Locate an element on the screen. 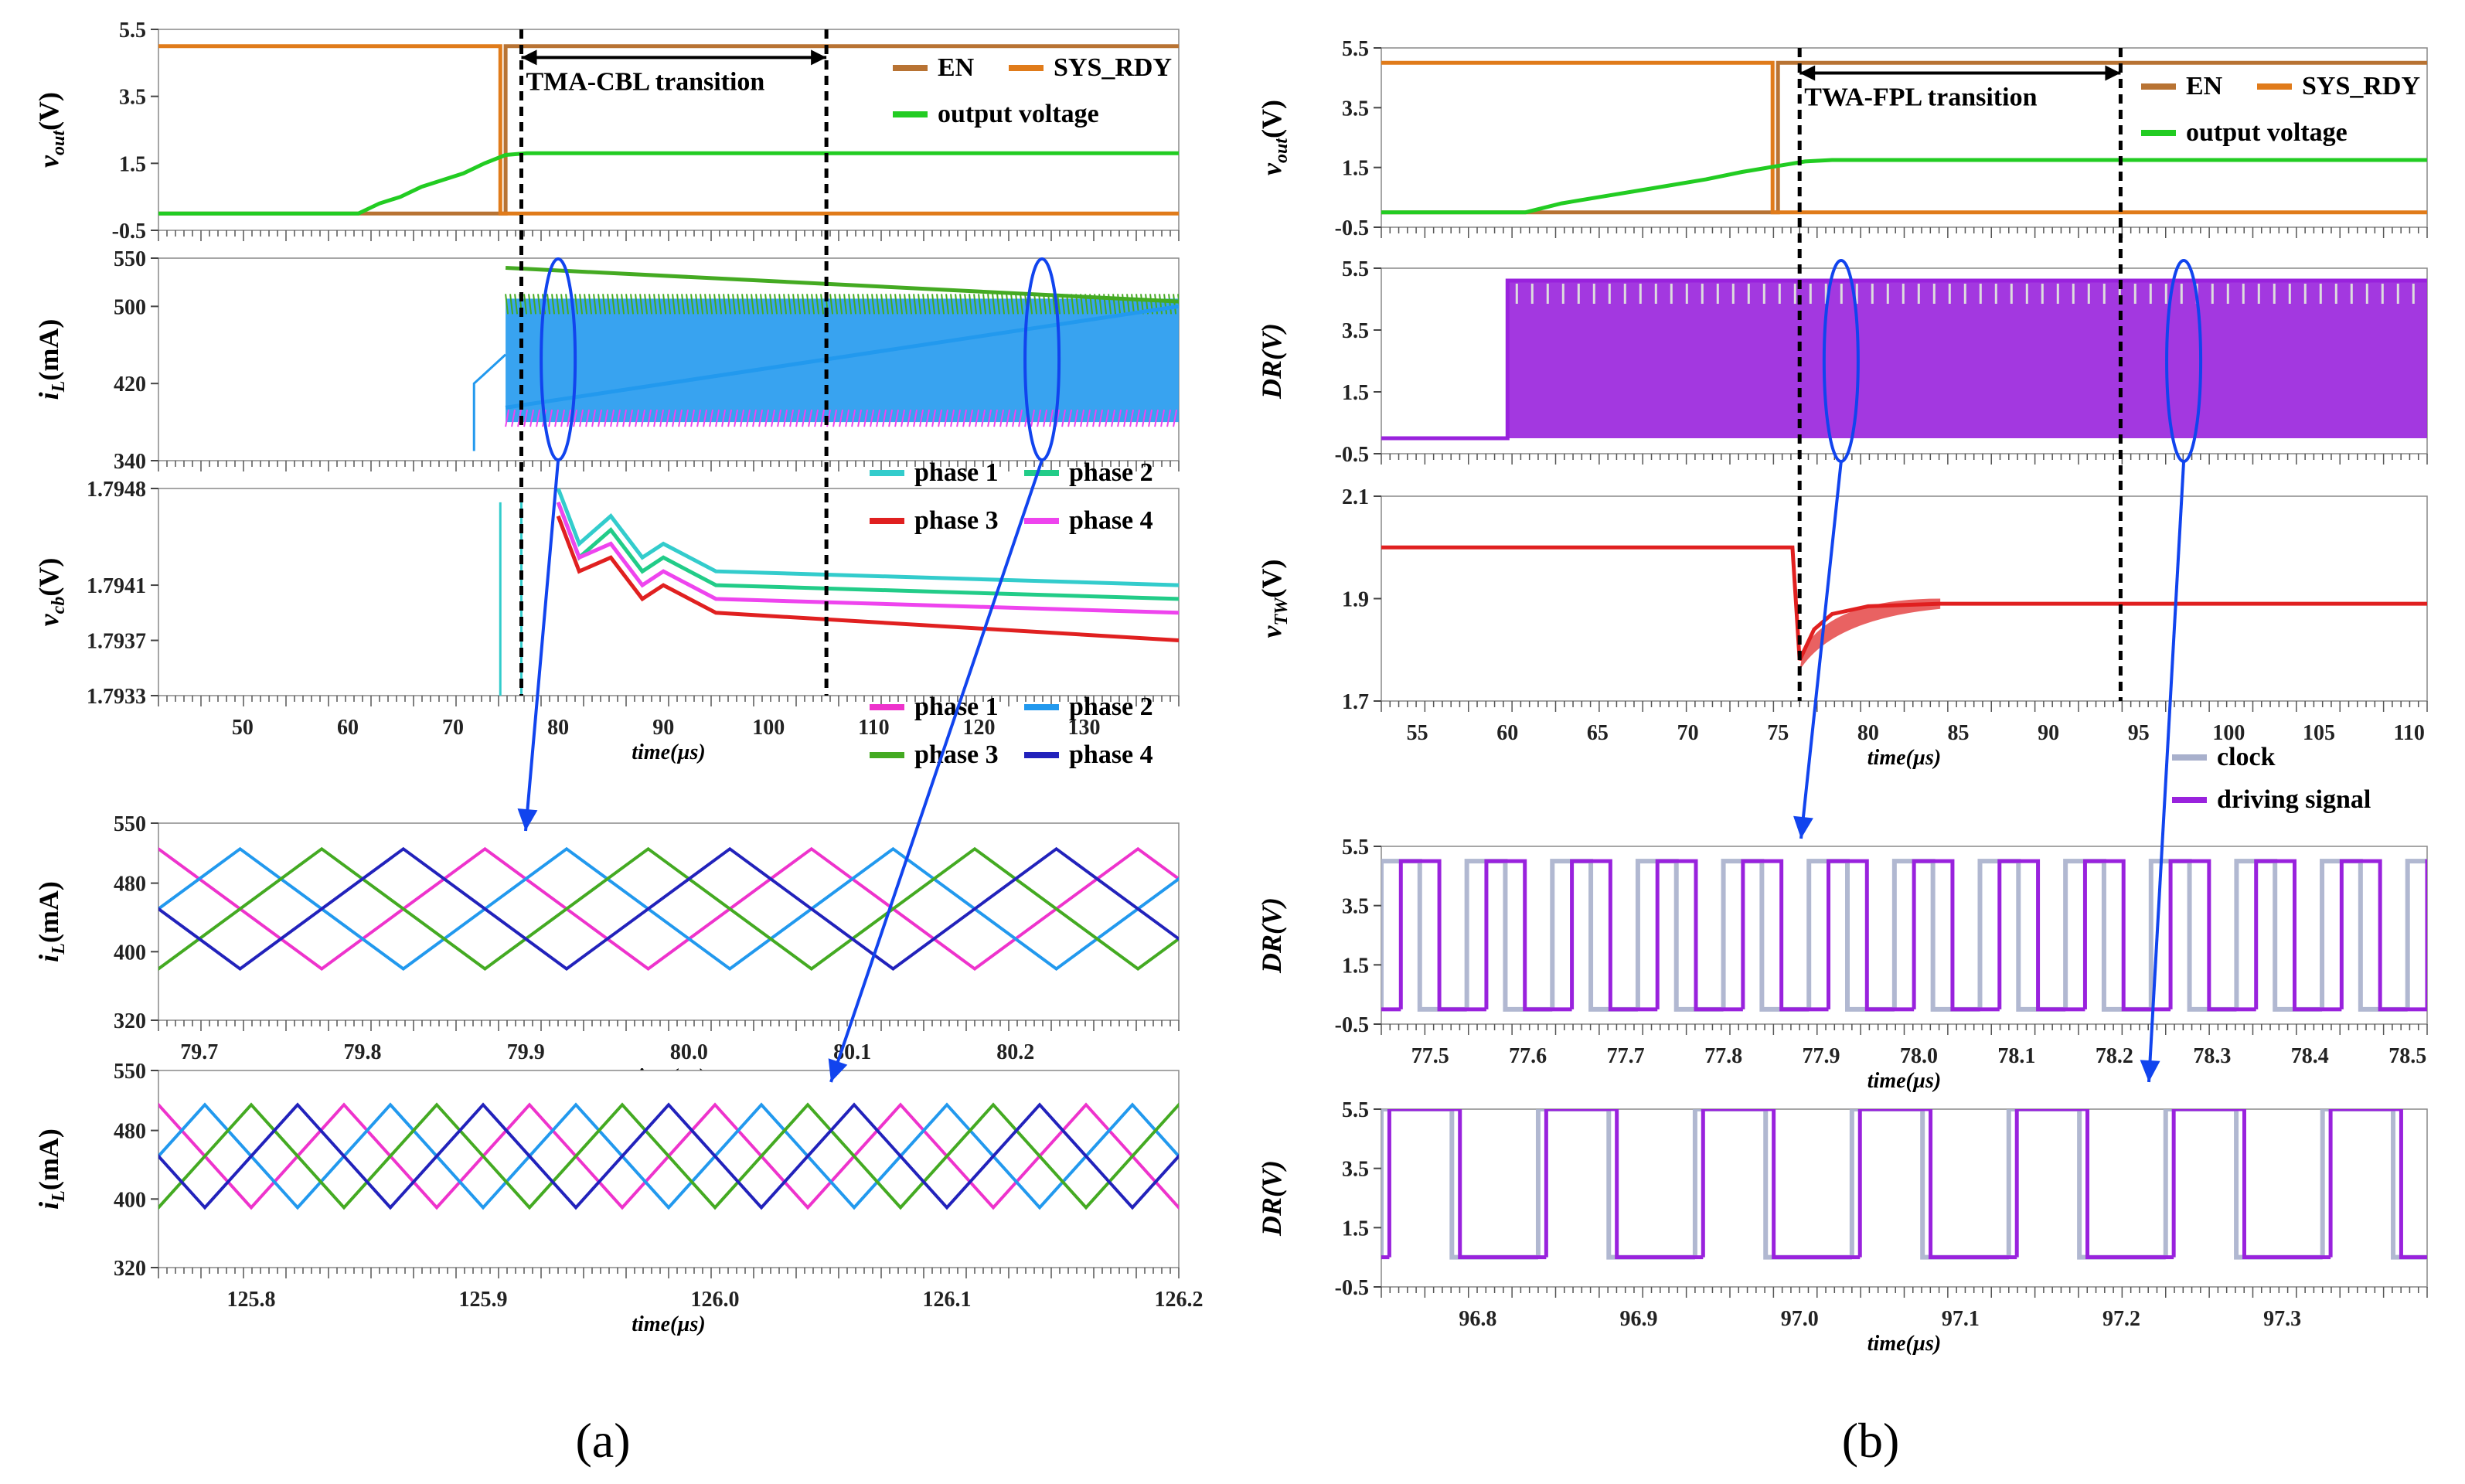  x-tick-label: 80 is located at coordinates (1868, 733).